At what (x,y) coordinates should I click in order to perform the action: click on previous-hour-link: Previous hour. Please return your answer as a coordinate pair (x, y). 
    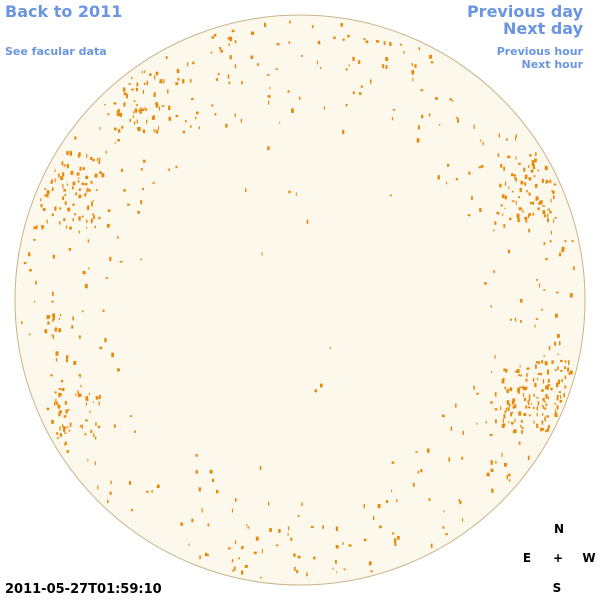
    Looking at the image, I should click on (539, 51).